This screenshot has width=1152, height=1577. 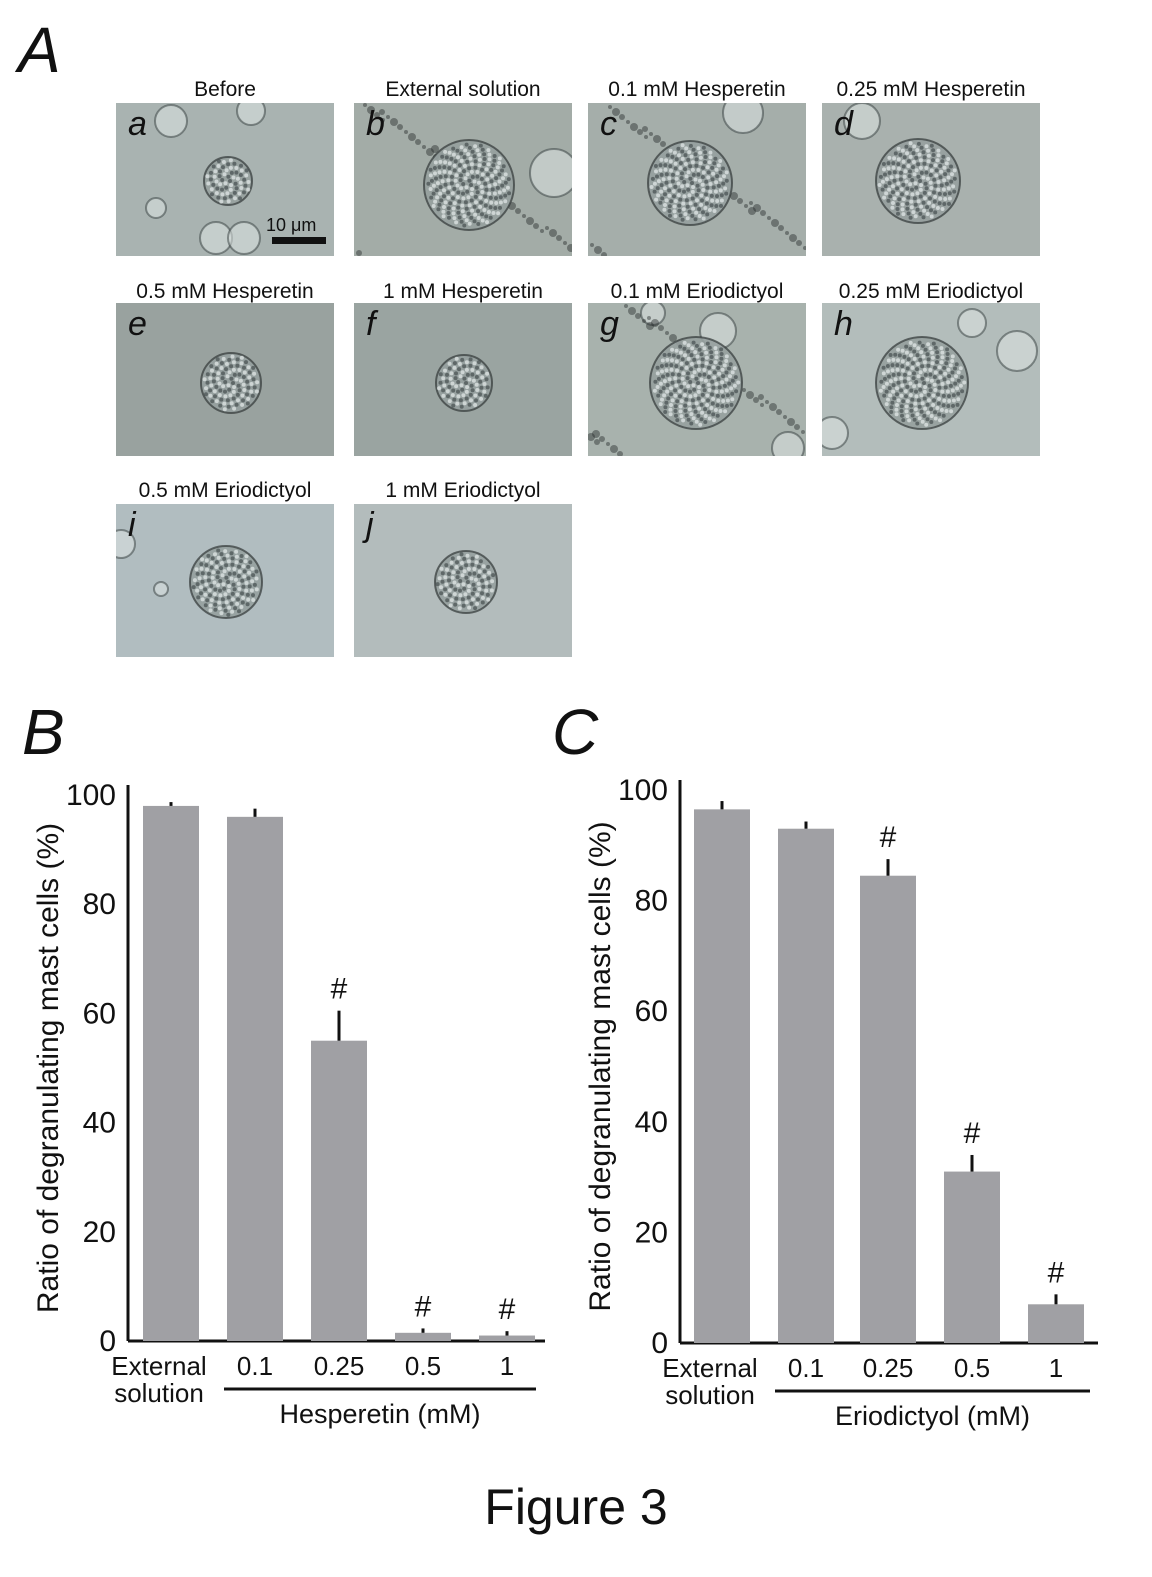 What do you see at coordinates (463, 580) in the screenshot?
I see `micrograph-j: j` at bounding box center [463, 580].